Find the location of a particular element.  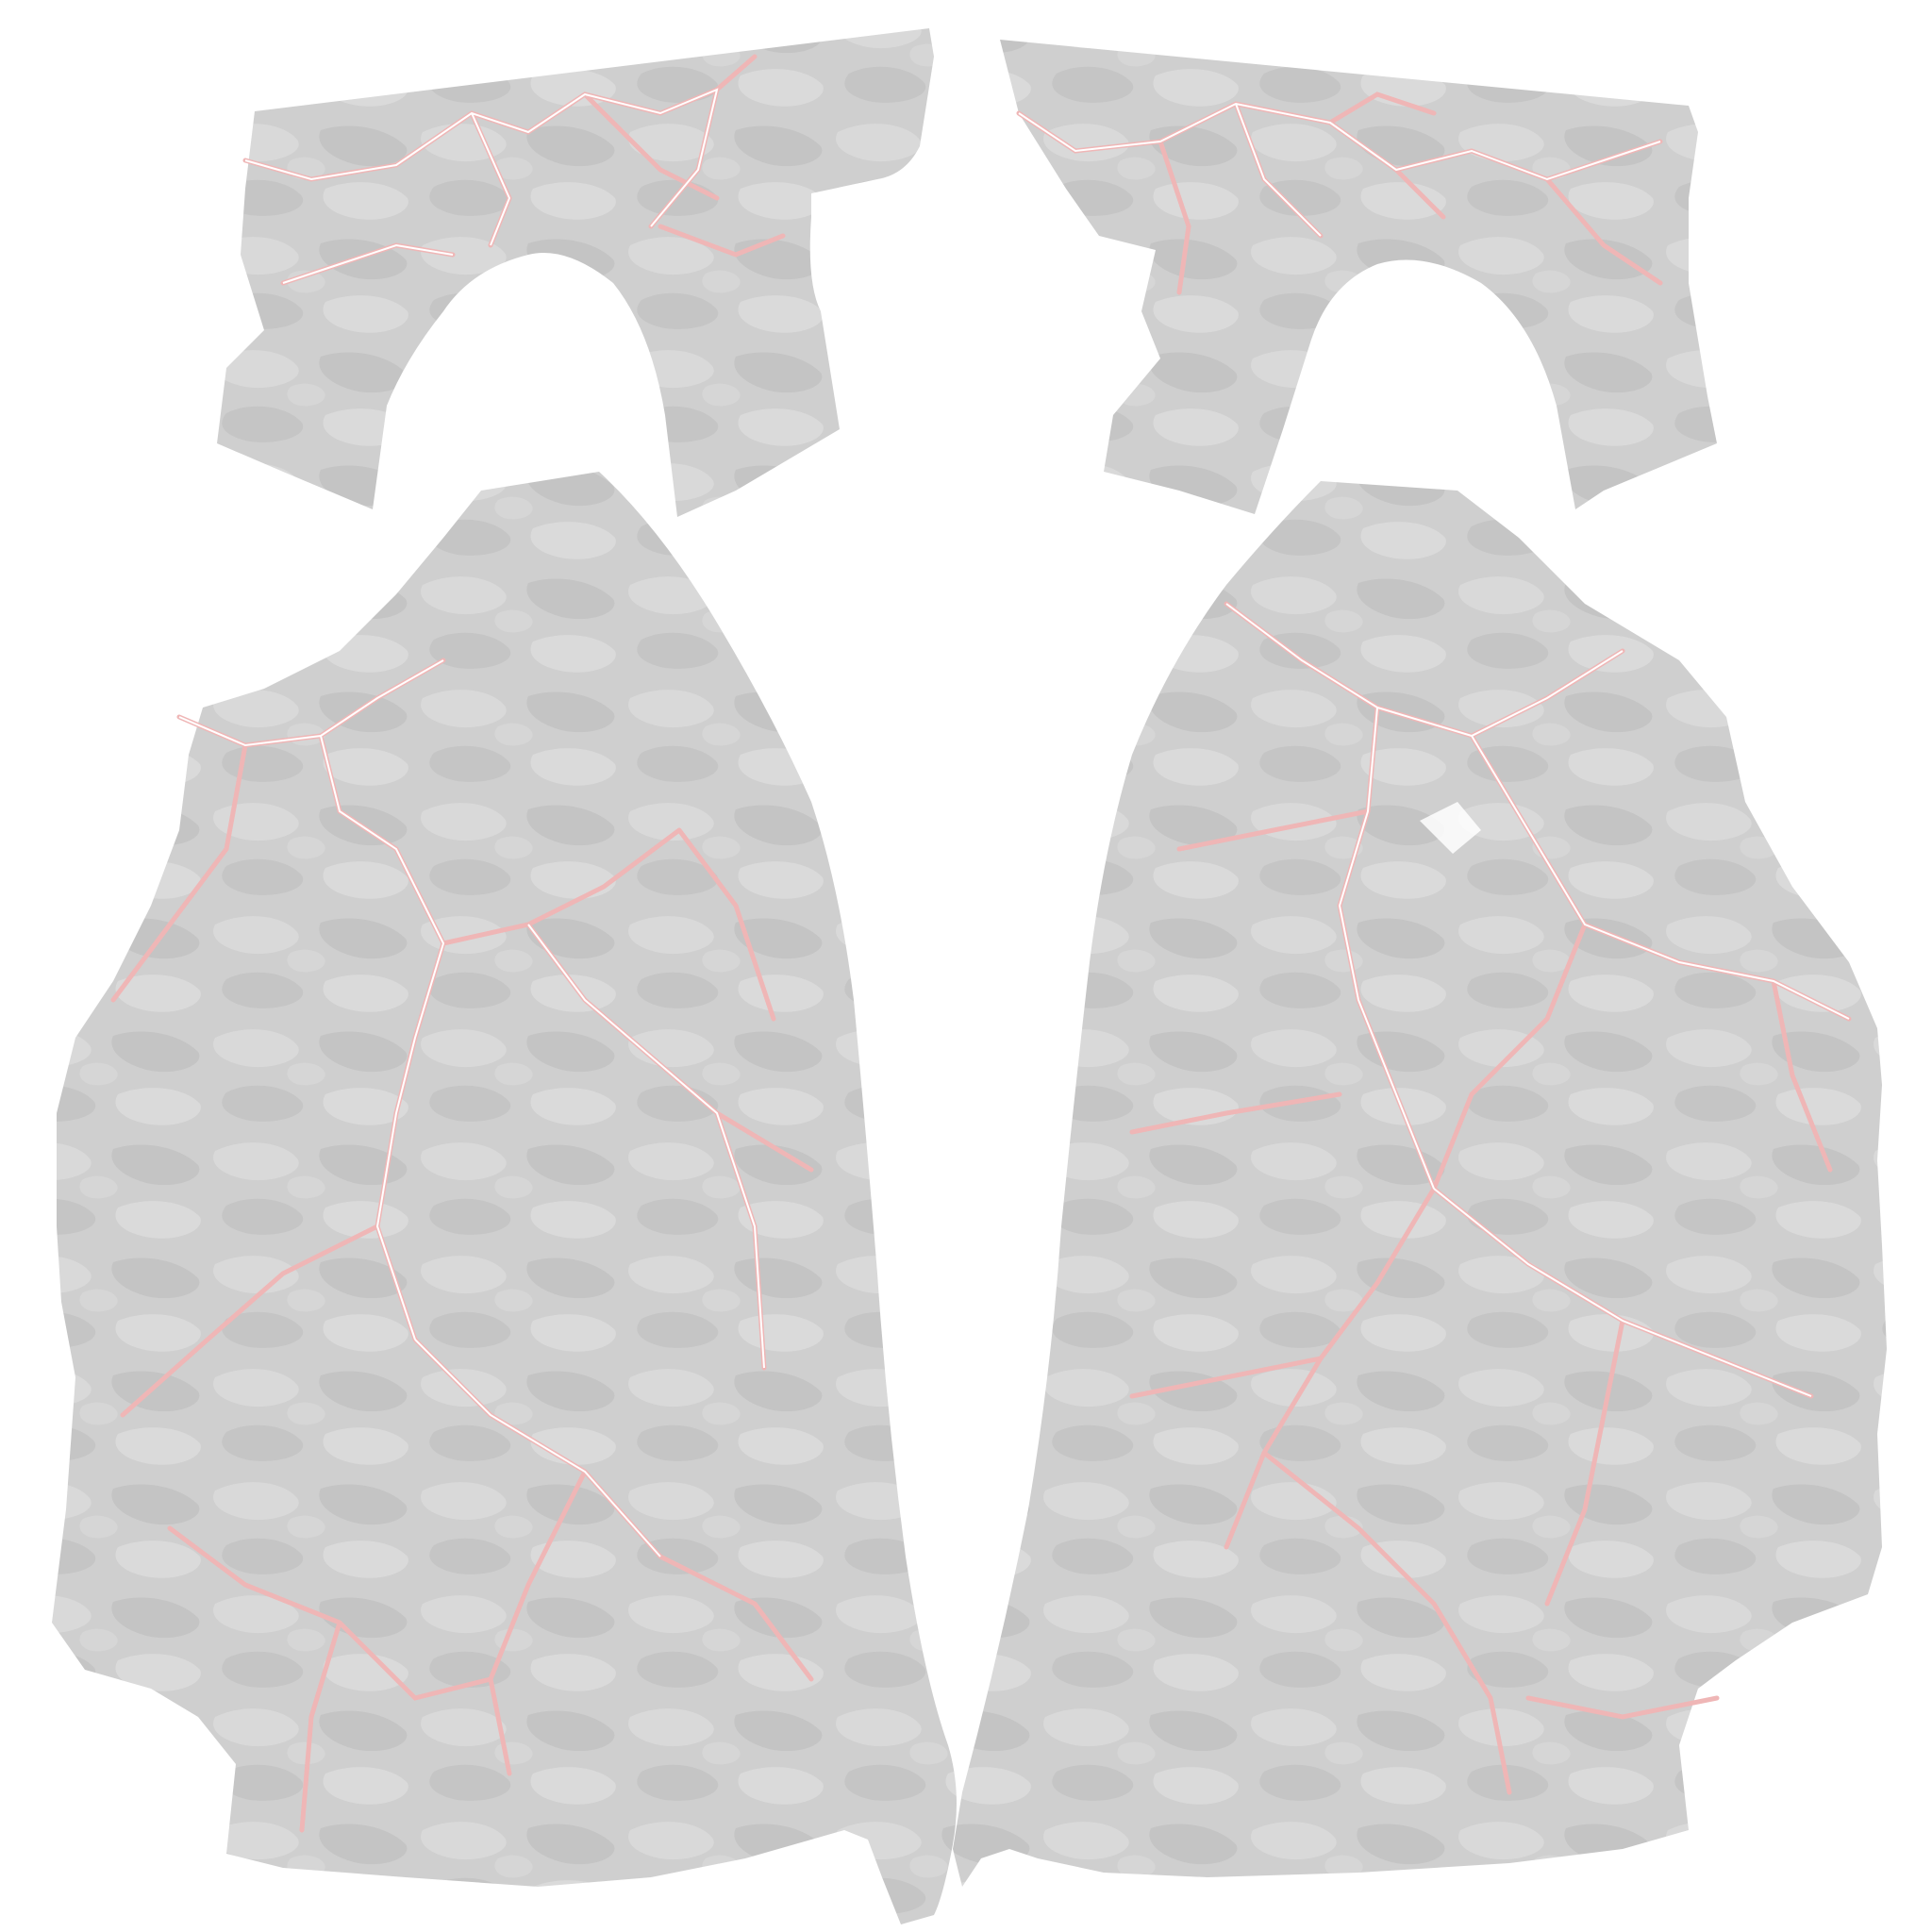

uv-shell-top-right is located at coordinates (1358, 277).